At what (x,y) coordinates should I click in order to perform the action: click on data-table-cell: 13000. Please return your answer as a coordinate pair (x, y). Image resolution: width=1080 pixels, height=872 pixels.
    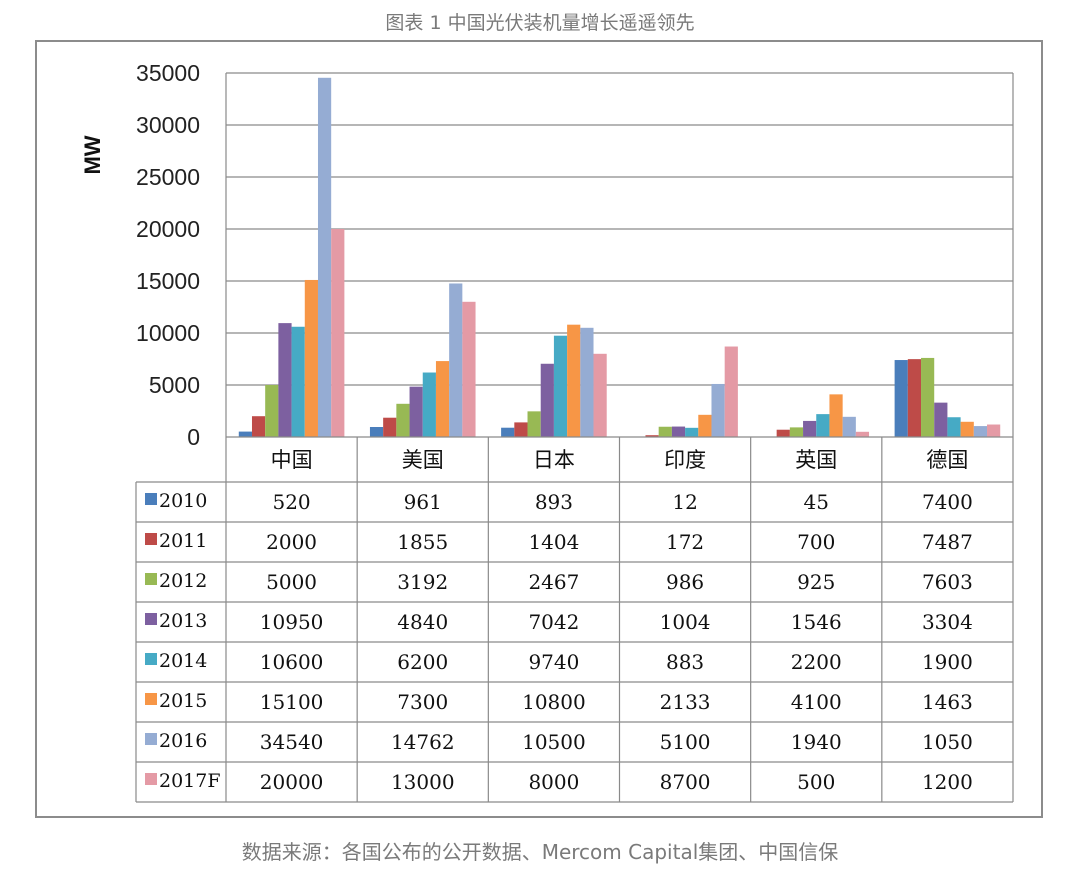
    Looking at the image, I should click on (423, 782).